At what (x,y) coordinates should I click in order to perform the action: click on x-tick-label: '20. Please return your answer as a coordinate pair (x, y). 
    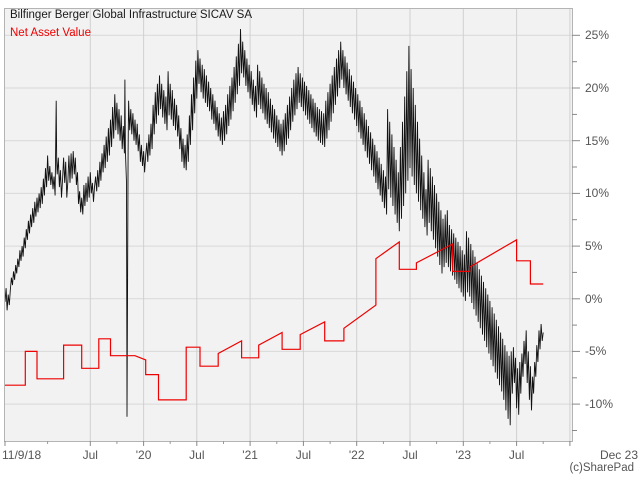
    Looking at the image, I should click on (143, 455).